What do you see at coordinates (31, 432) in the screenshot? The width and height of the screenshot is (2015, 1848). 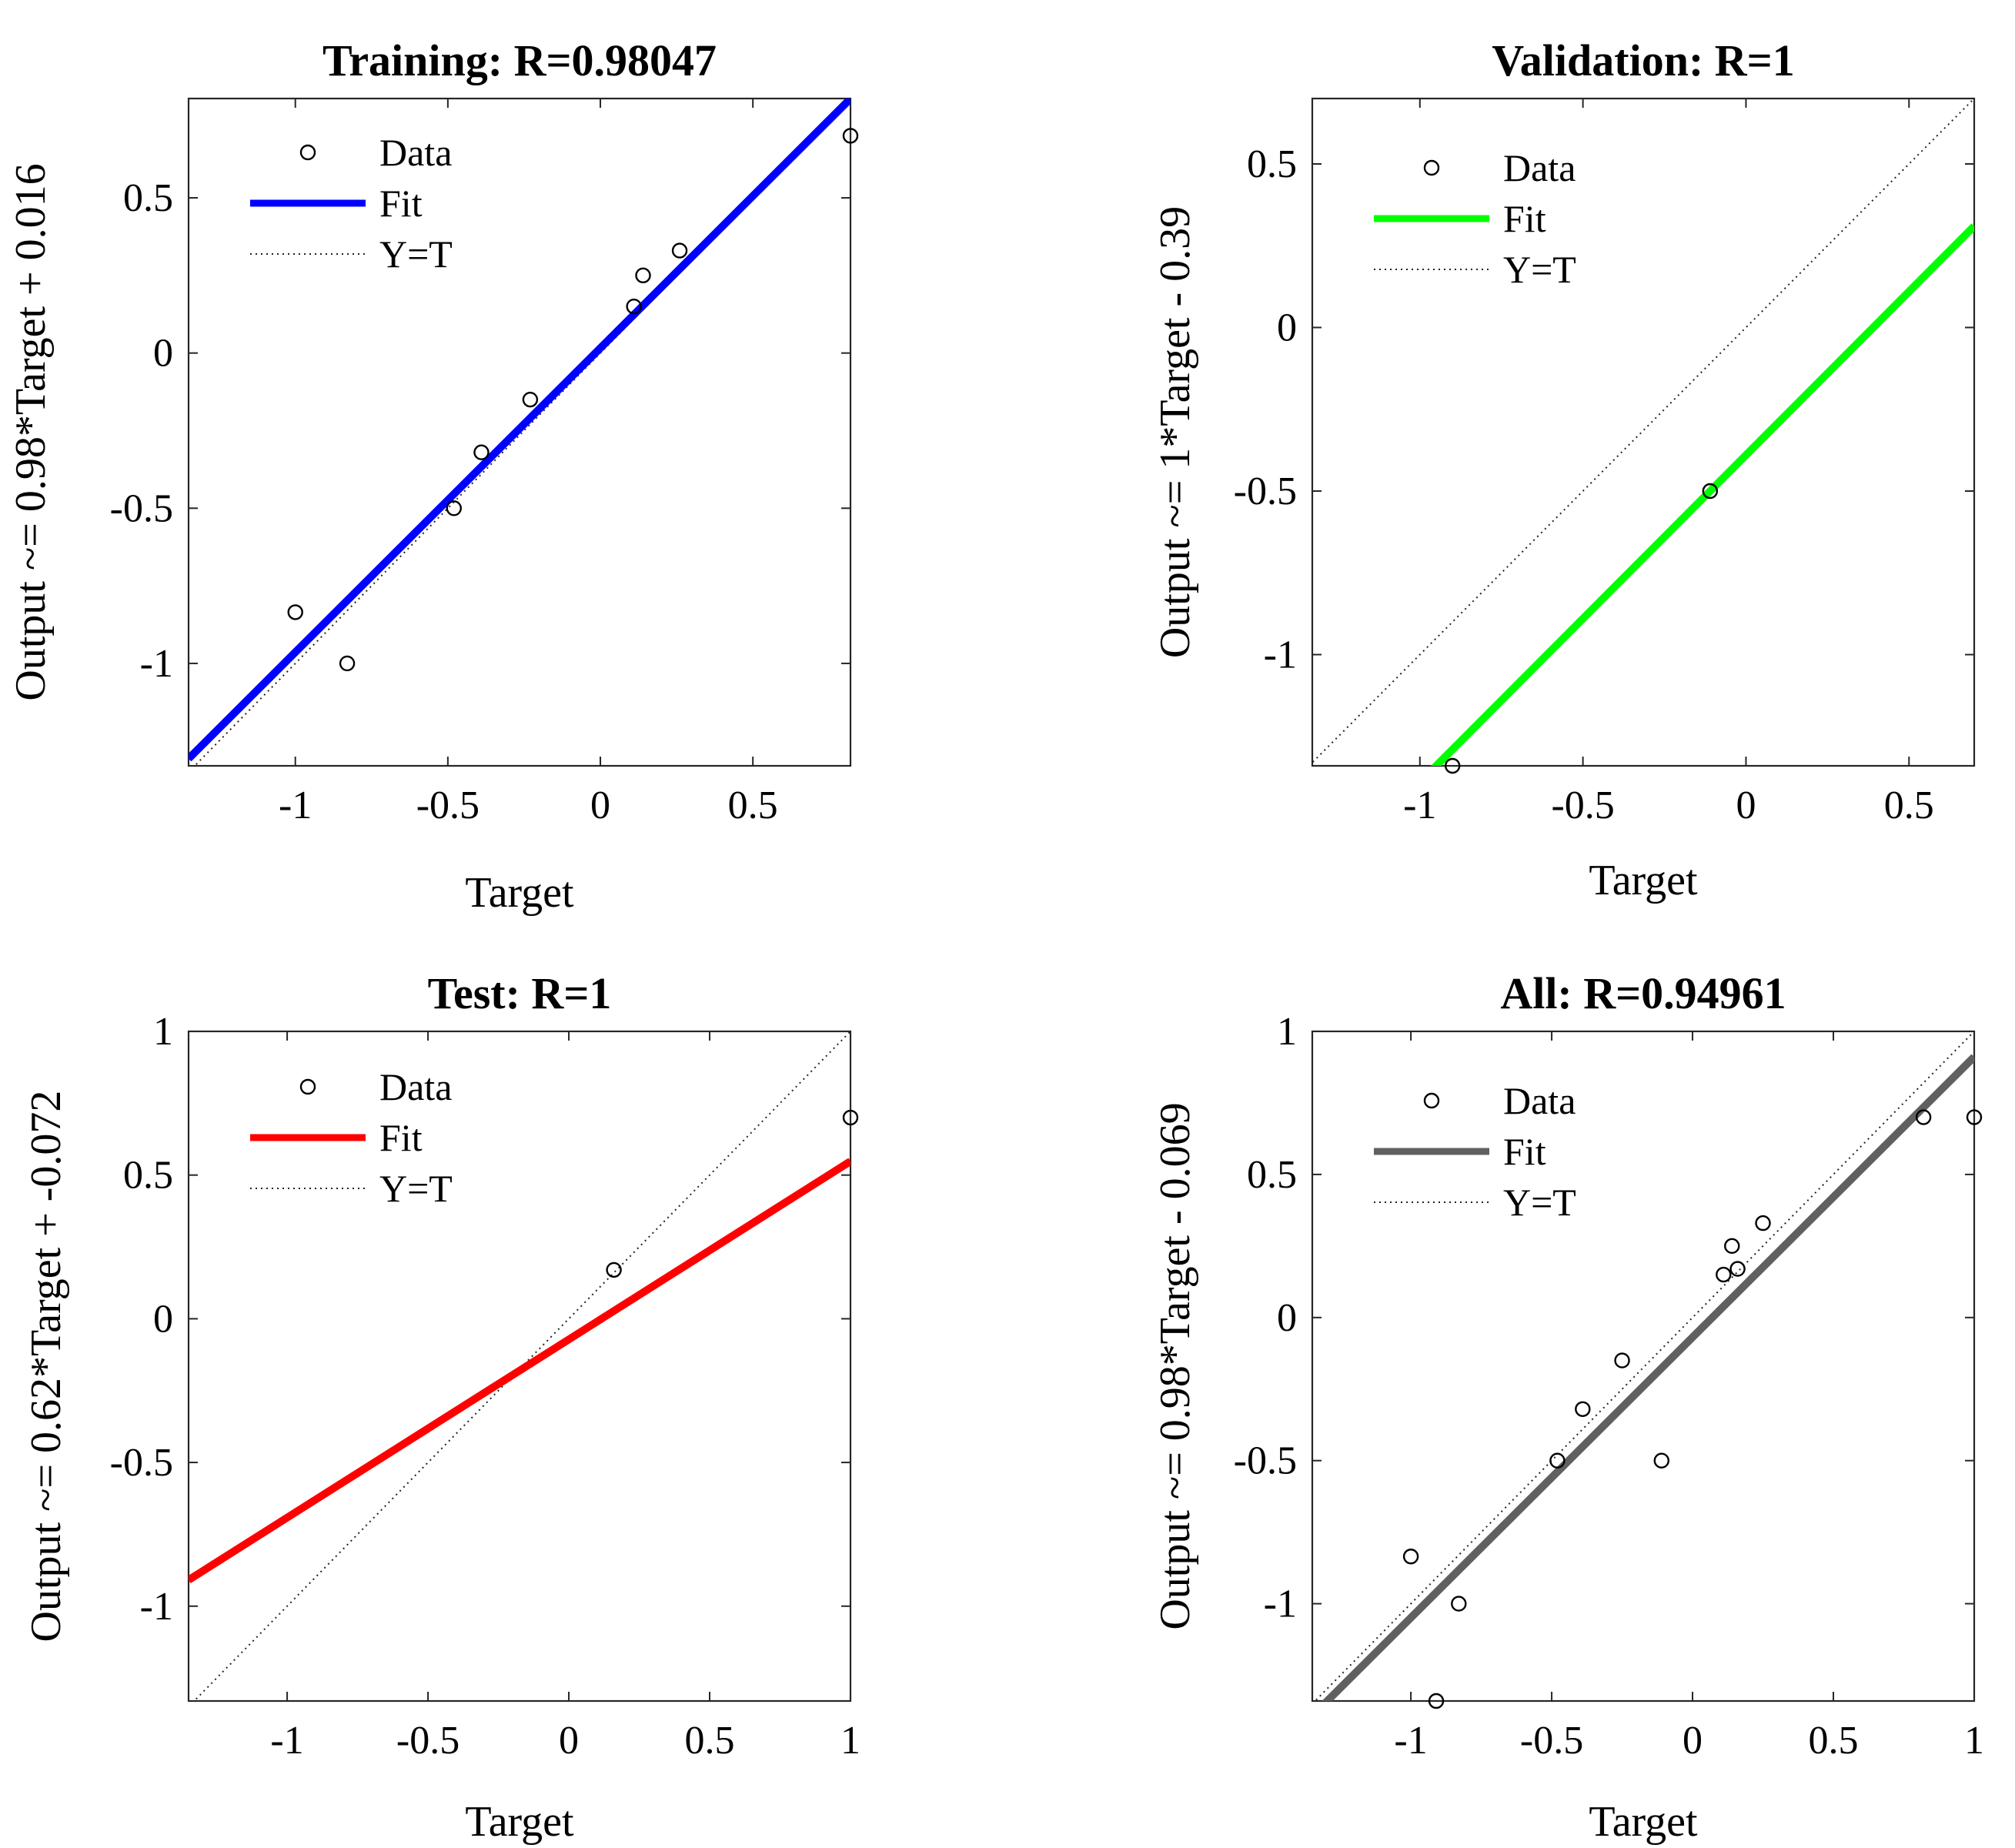 I see `y-axis-label: Output ~= 0.98*Target + 0.016` at bounding box center [31, 432].